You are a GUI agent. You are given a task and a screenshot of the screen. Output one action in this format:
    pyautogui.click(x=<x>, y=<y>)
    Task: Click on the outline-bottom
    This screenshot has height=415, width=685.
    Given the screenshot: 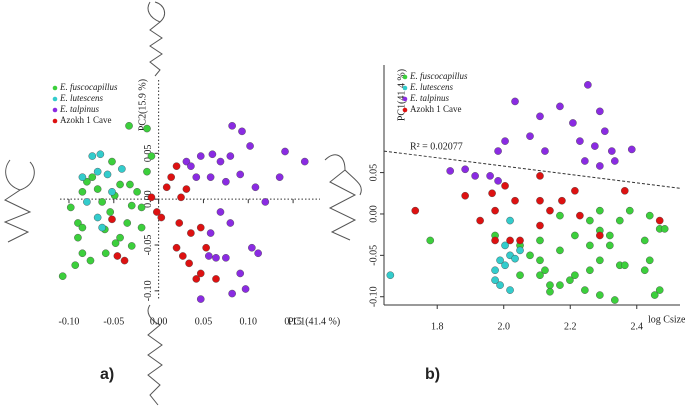 What is the action you would take?
    pyautogui.click(x=155, y=355)
    